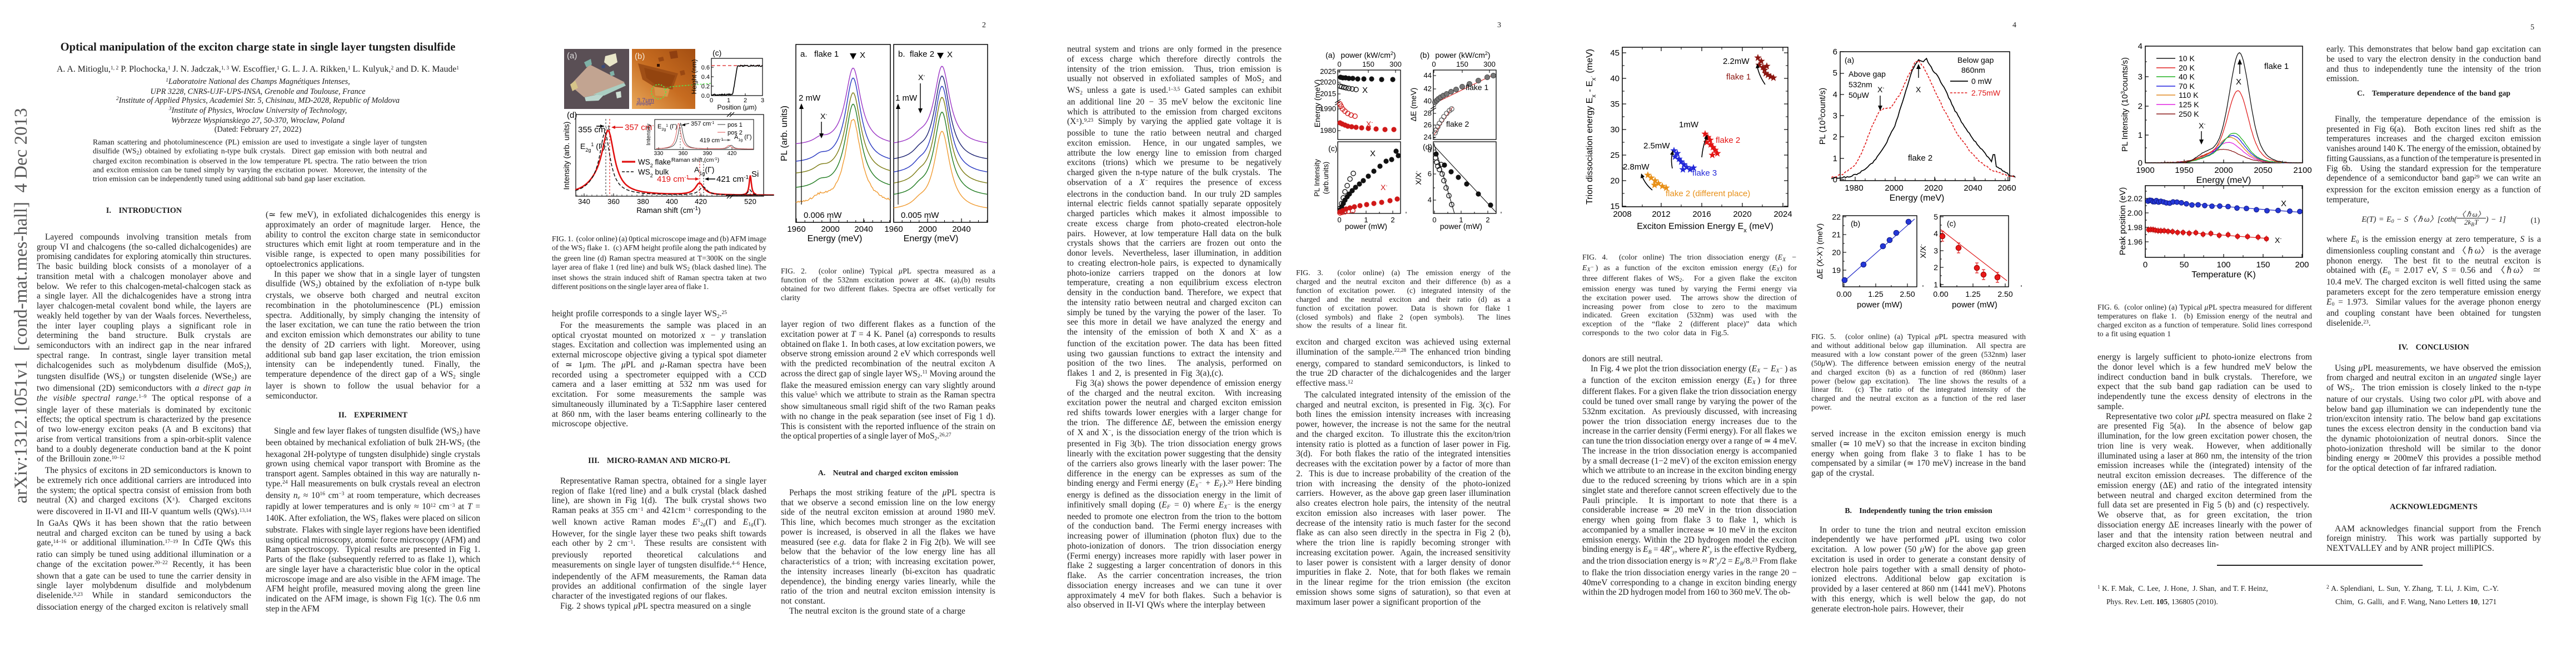 This screenshot has height=667, width=2576. I want to click on svg-text: flake 2 (different place), so click(1708, 193).